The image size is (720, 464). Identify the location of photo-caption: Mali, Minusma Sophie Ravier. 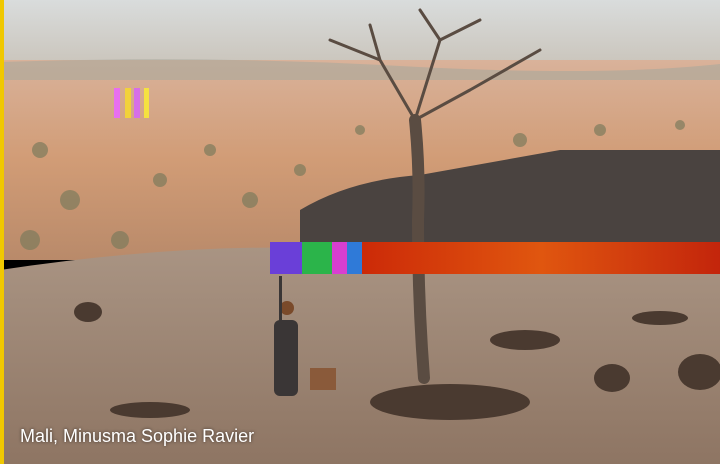
(137, 436).